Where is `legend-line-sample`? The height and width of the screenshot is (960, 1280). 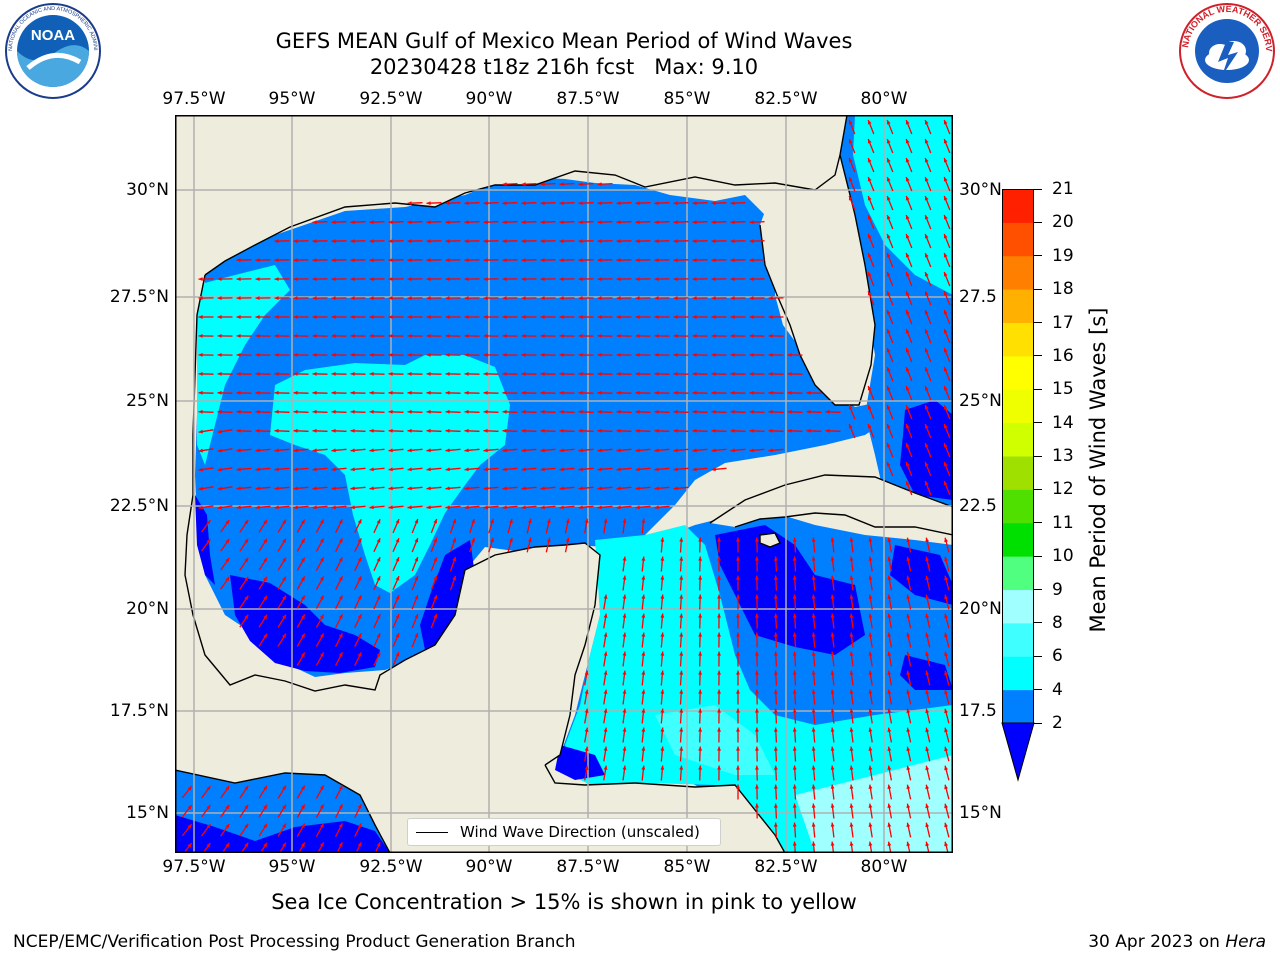
legend-line-sample is located at coordinates (432, 832).